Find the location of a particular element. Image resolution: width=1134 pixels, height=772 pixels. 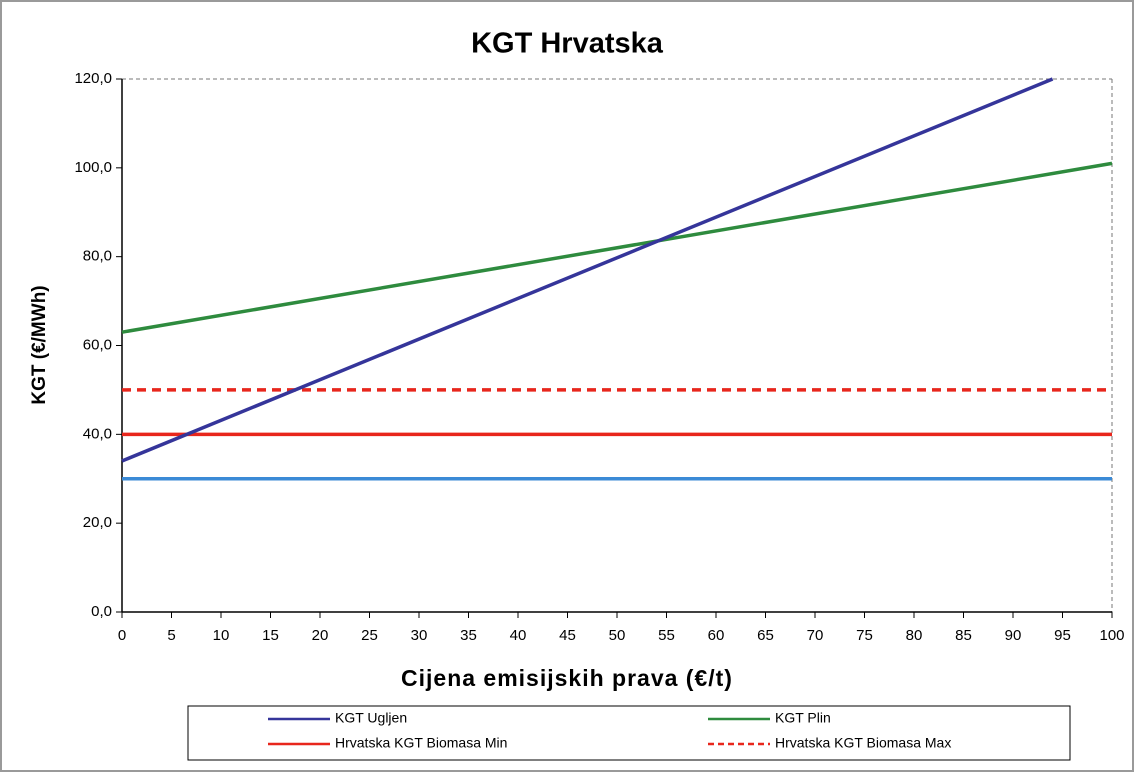

x-tick-label: 30 is located at coordinates (419, 635).